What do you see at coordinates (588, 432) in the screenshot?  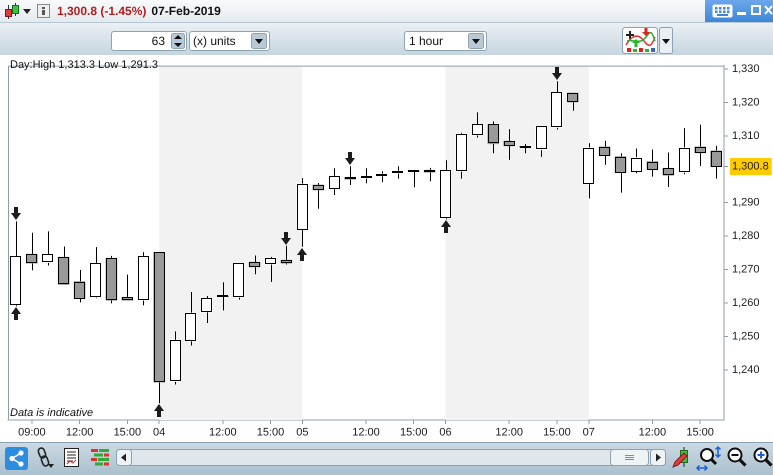 I see `x-tick-label: 07` at bounding box center [588, 432].